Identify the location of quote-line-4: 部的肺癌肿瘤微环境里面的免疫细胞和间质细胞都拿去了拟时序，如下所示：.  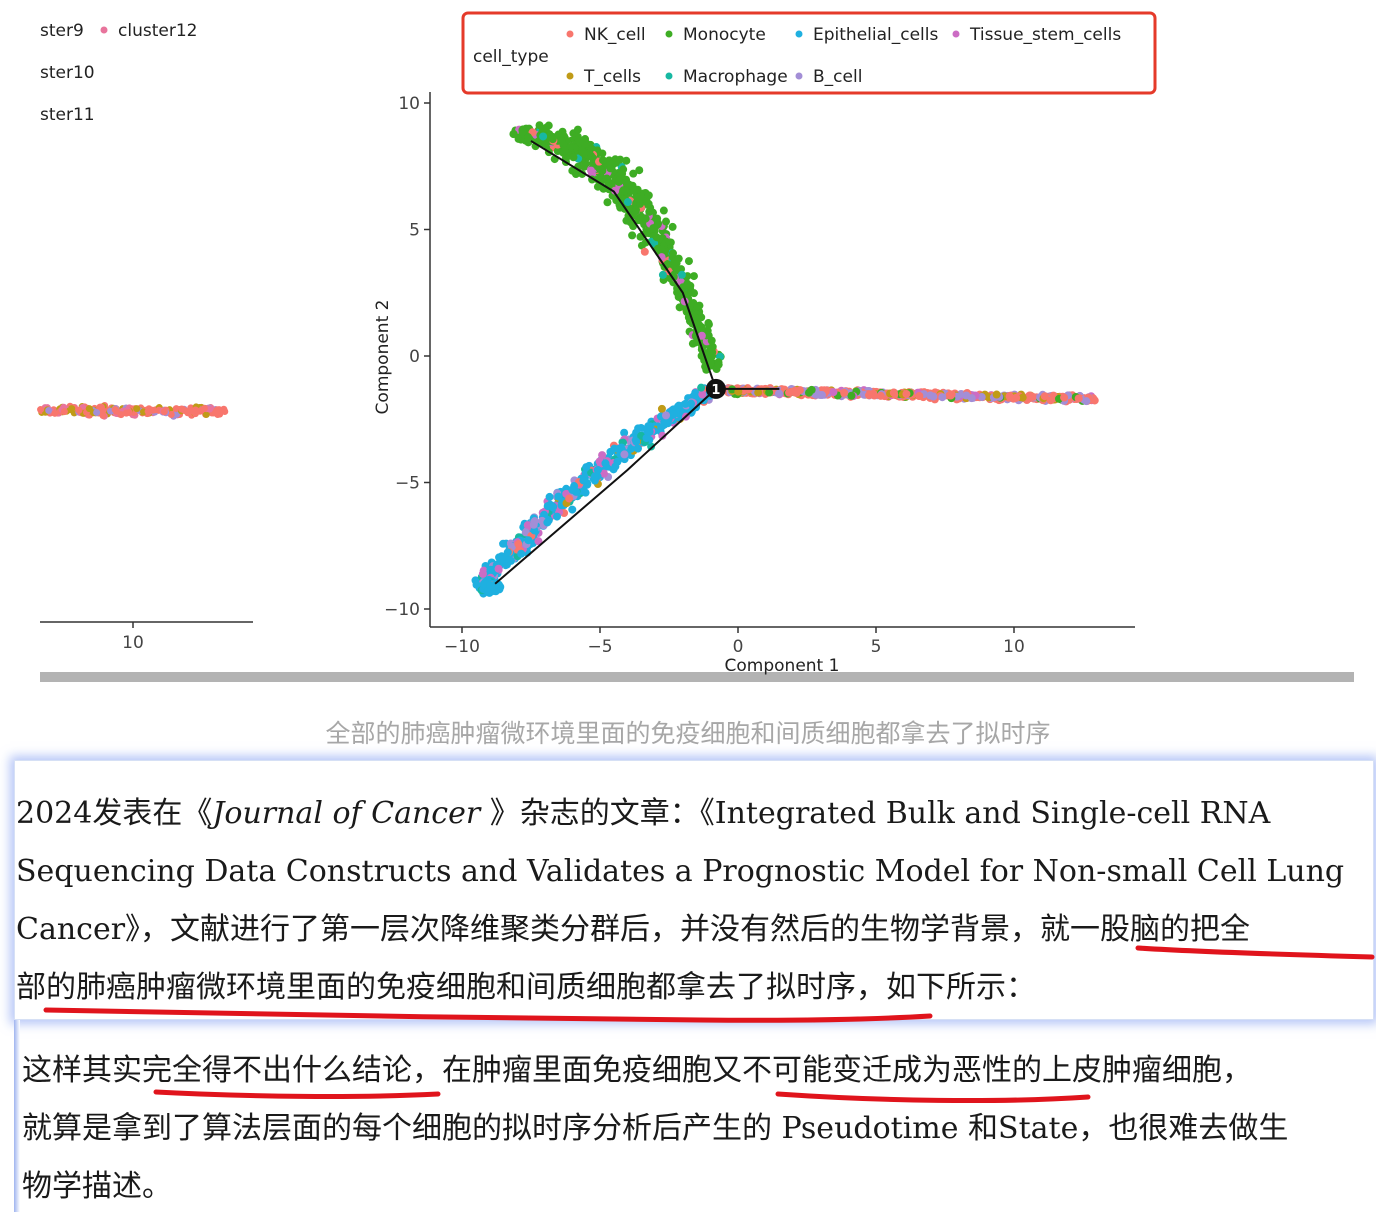
(526, 987).